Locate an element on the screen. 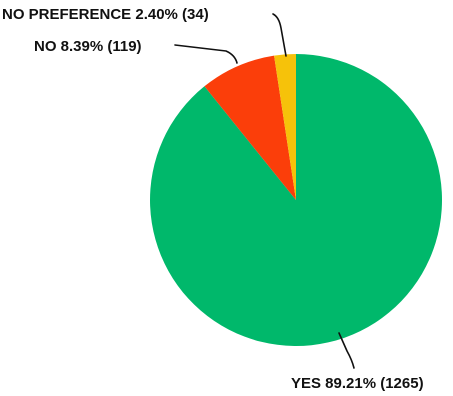 This screenshot has height=396, width=453. leader-line-yes is located at coordinates (346, 350).